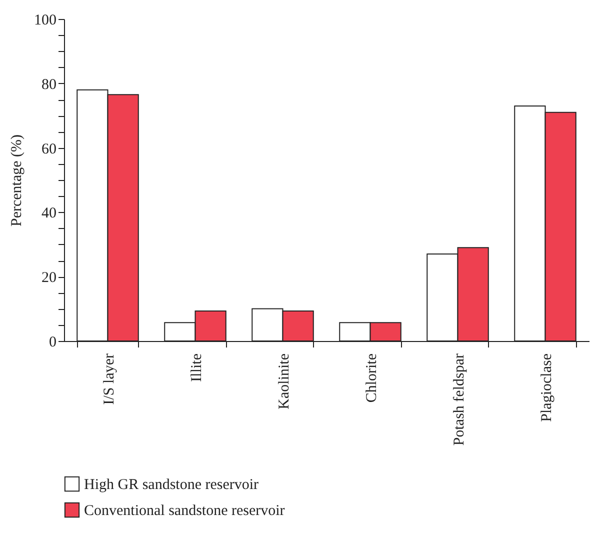 This screenshot has width=612, height=534. I want to click on y-tick-label: 0, so click(52, 342).